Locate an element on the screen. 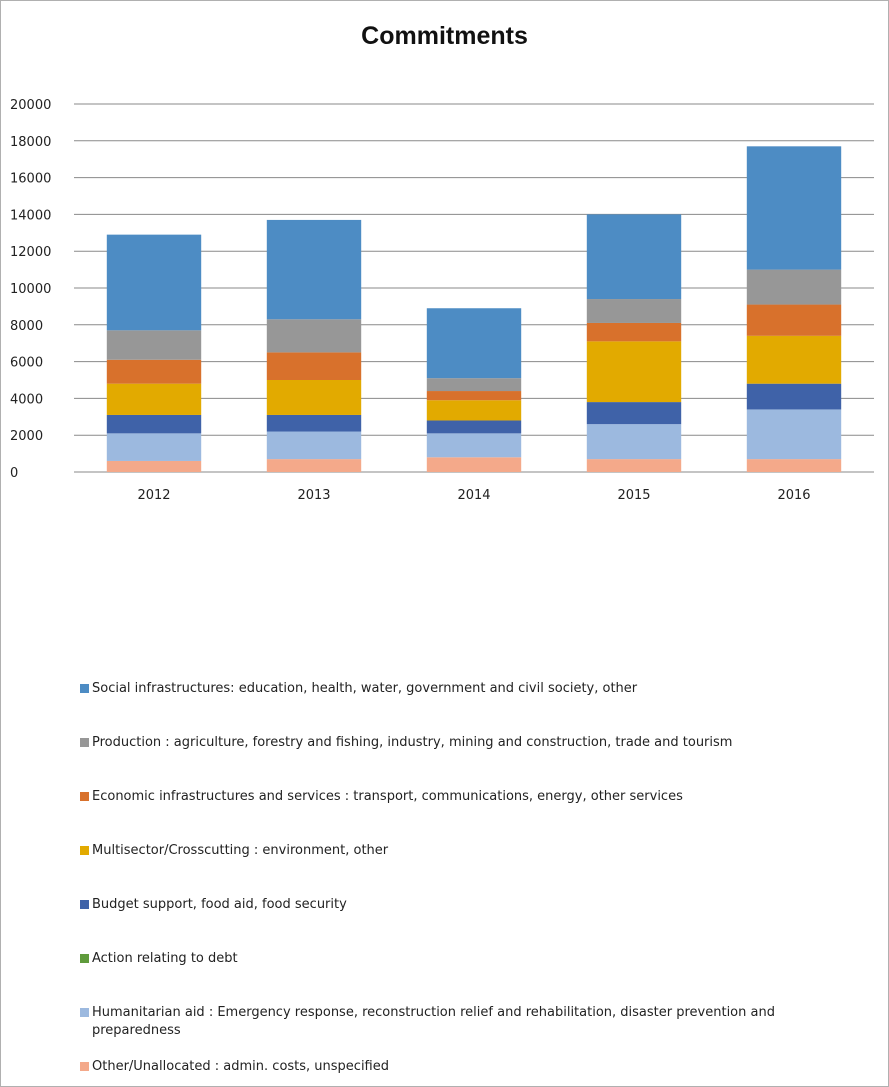  y-tick-label: 20000 is located at coordinates (30, 105).